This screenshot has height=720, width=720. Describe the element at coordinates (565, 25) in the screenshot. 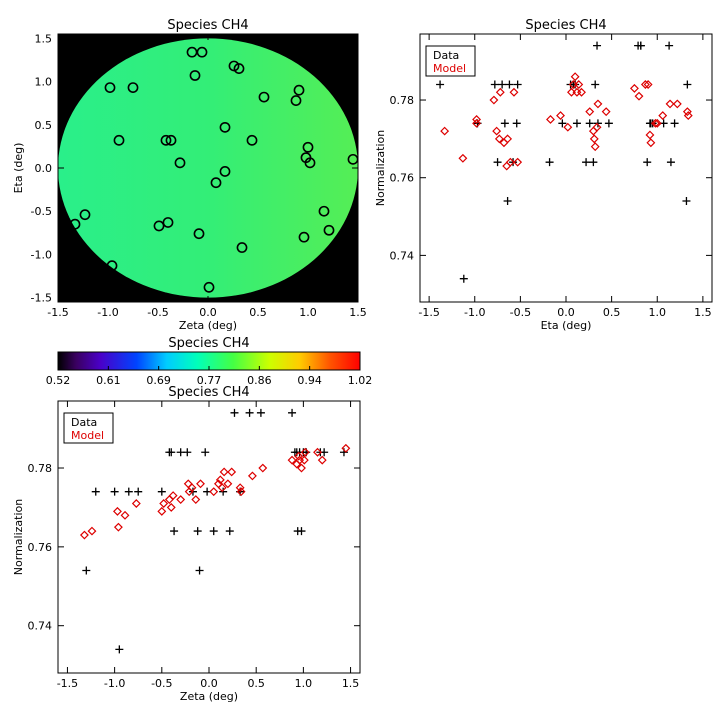

I see `chart-title: Species CH4` at that location.